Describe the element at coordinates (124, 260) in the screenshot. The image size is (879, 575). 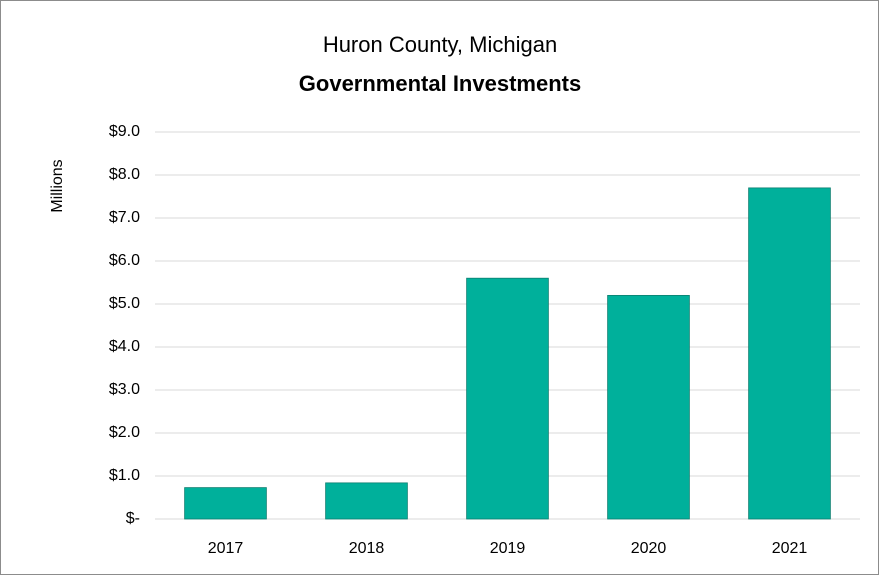
I see `y-tick-label: $6.0` at that location.